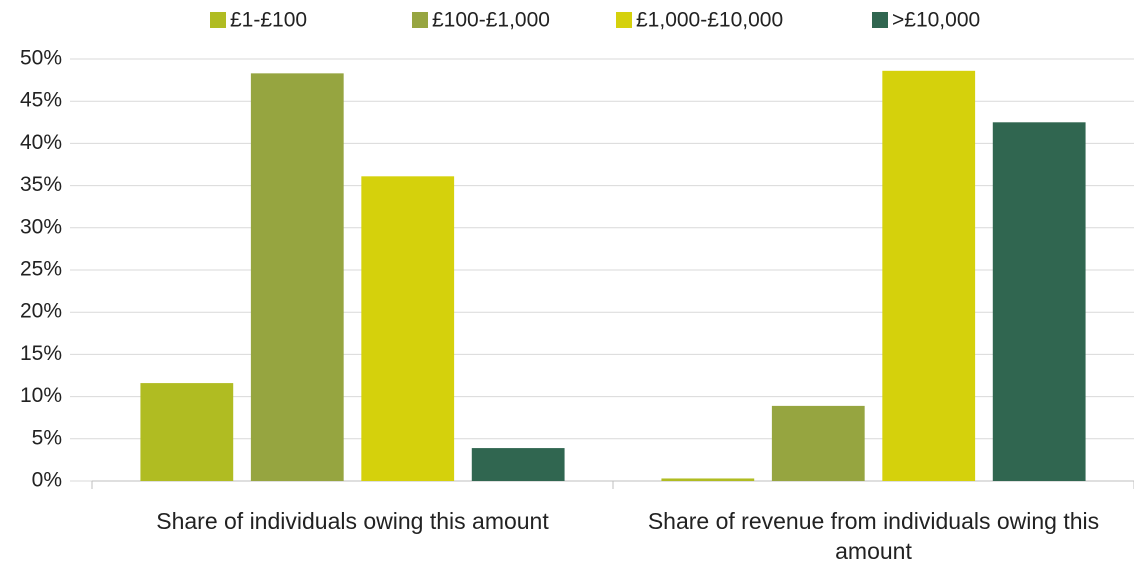  Describe the element at coordinates (41, 226) in the screenshot. I see `y-tick-label: 30%` at that location.